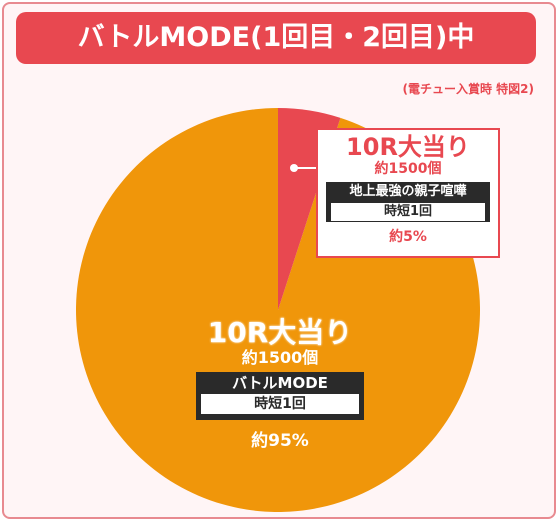 This screenshot has width=560, height=523. I want to click on small-slice-head: 10R大当り, so click(408, 147).